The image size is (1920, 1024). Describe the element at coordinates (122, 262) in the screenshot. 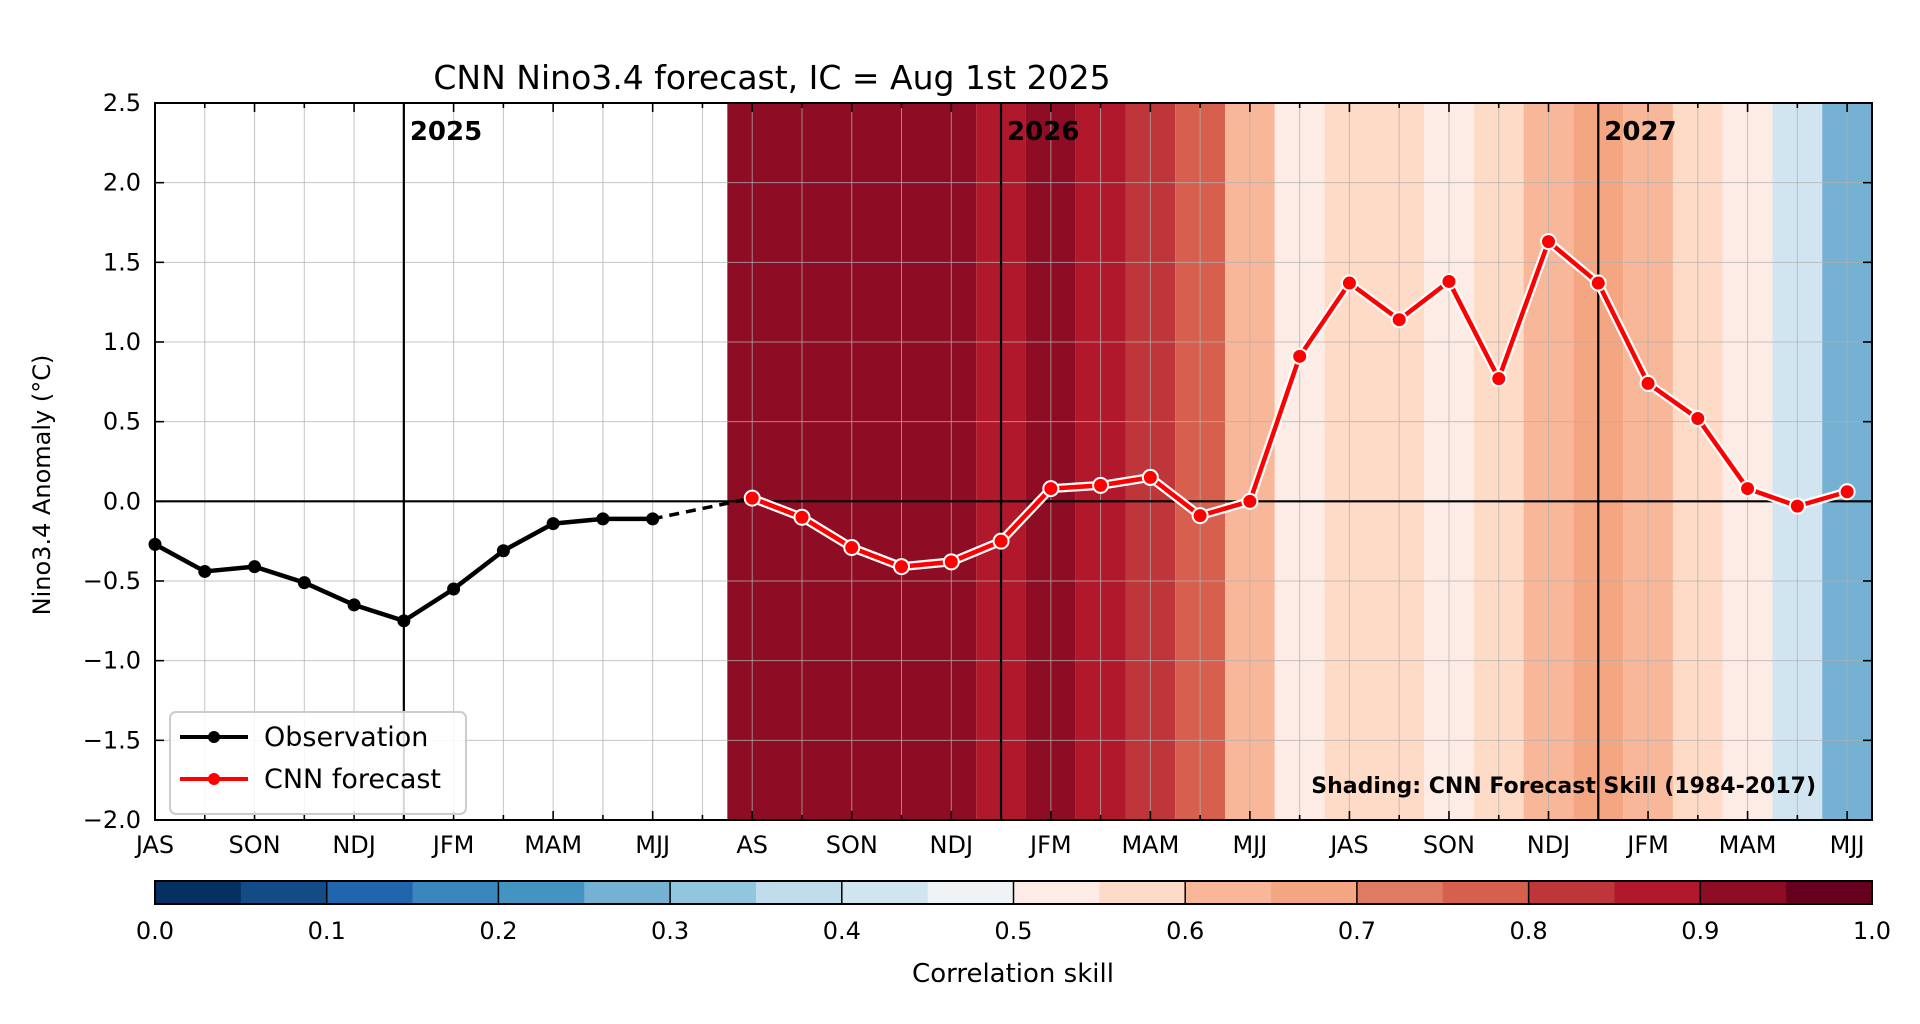

I see `y-tick-label: 1.5` at that location.